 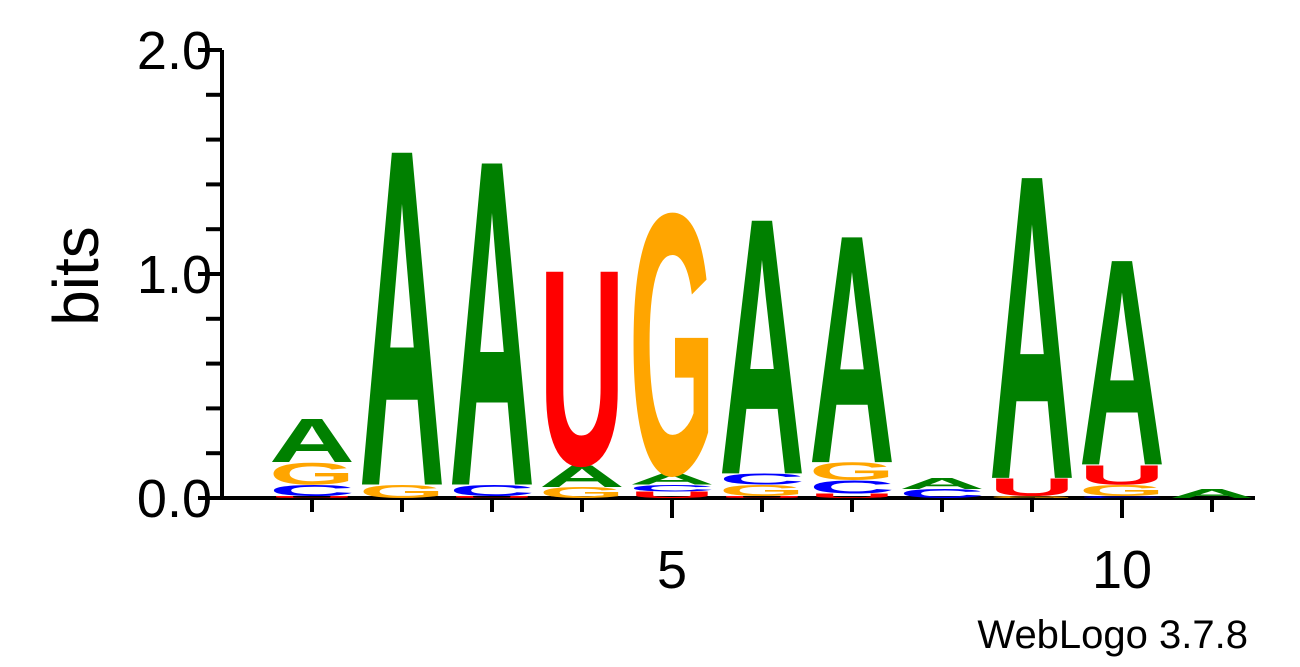 I want to click on stack-position-9: GUA, so click(x=1032, y=327).